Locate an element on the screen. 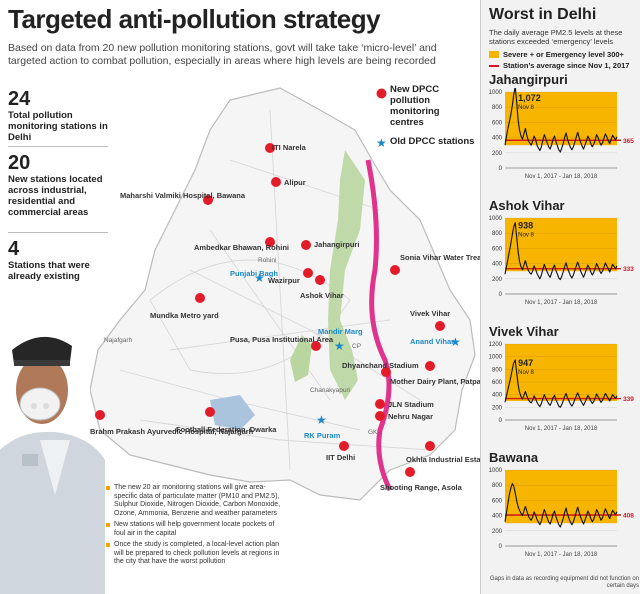  severe-zone is located at coordinates (561, 245).